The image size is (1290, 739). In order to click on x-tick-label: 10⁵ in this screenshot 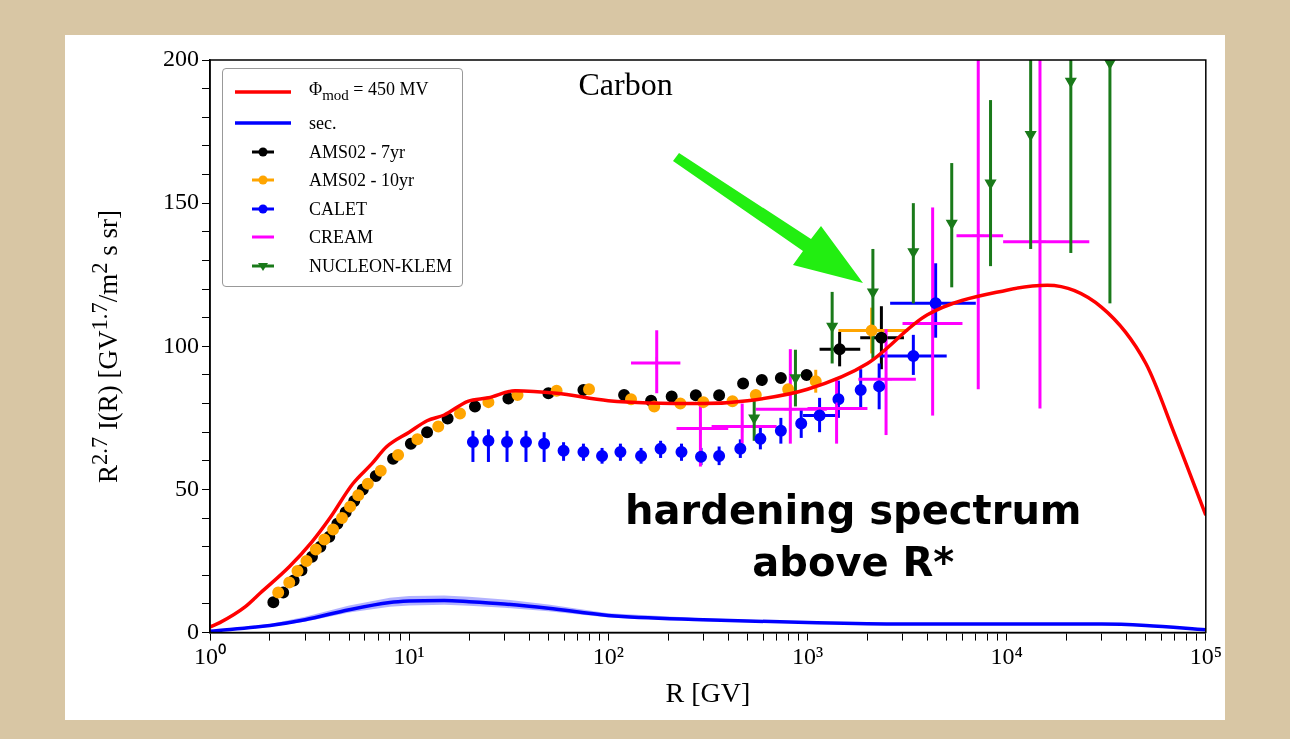, I will do `click(1205, 656)`.